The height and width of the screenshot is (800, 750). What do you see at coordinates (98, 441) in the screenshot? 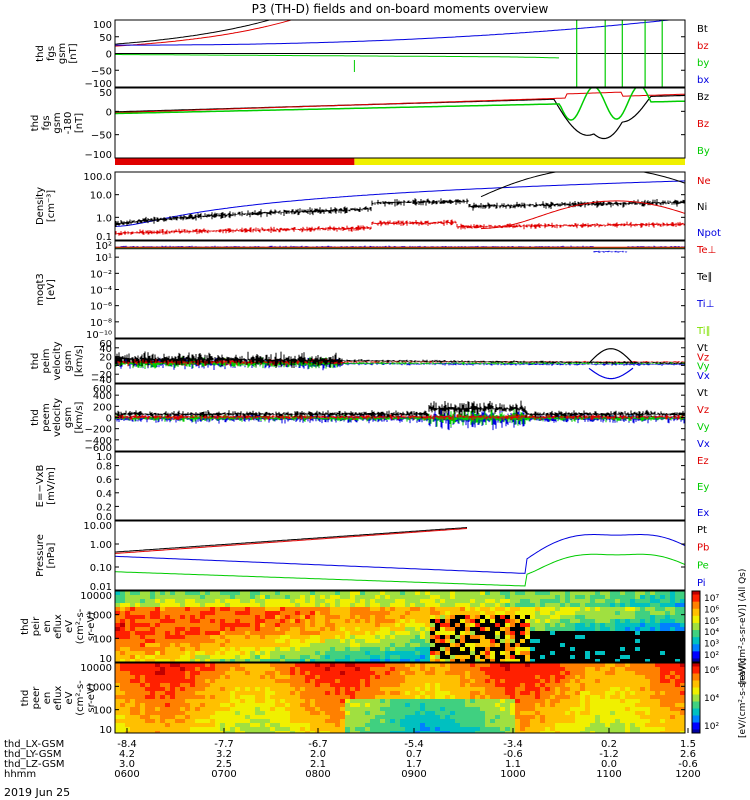
I see `y-tick-label: −400` at bounding box center [98, 441].